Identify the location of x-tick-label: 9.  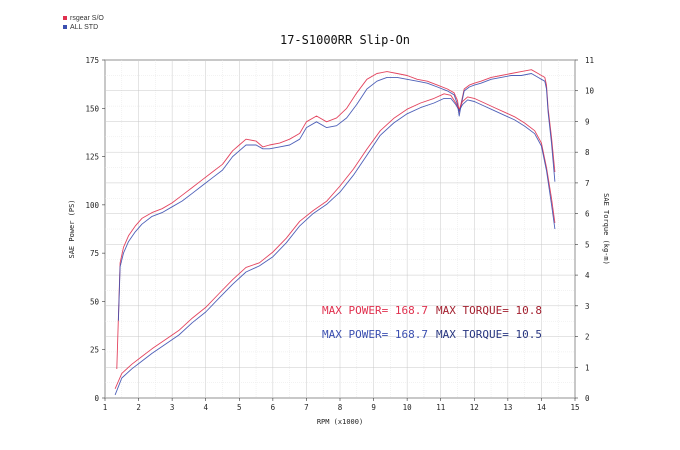
(373, 407).